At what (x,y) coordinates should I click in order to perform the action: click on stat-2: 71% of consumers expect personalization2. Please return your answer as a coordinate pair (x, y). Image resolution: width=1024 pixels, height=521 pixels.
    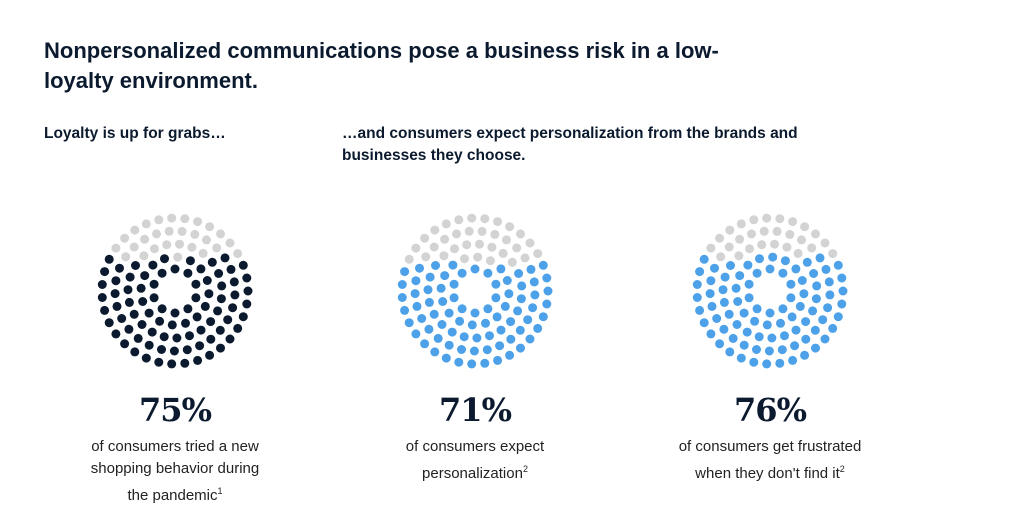
    Looking at the image, I should click on (475, 437).